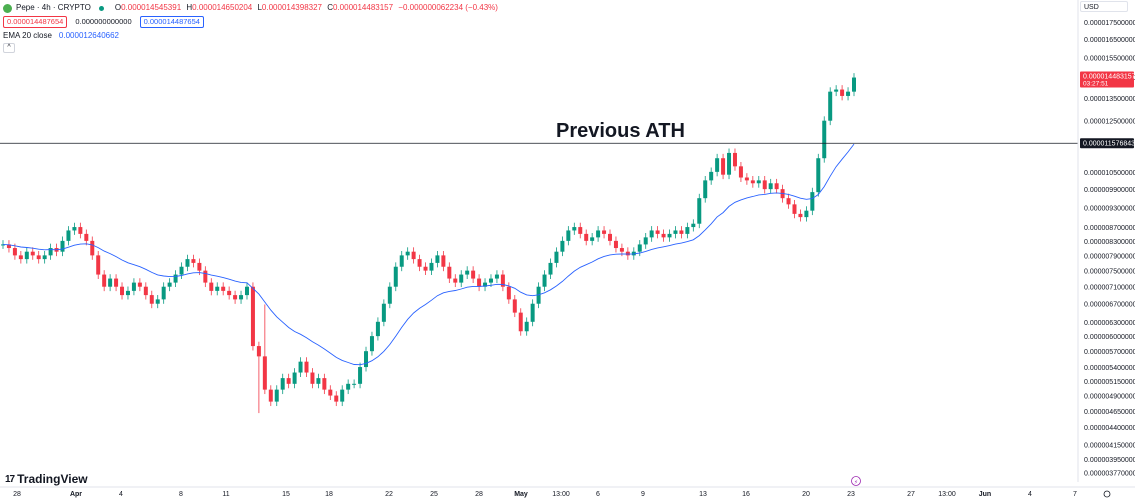  Describe the element at coordinates (620, 131) in the screenshot. I see `previous-ath-annotation: Previous ATH` at that location.